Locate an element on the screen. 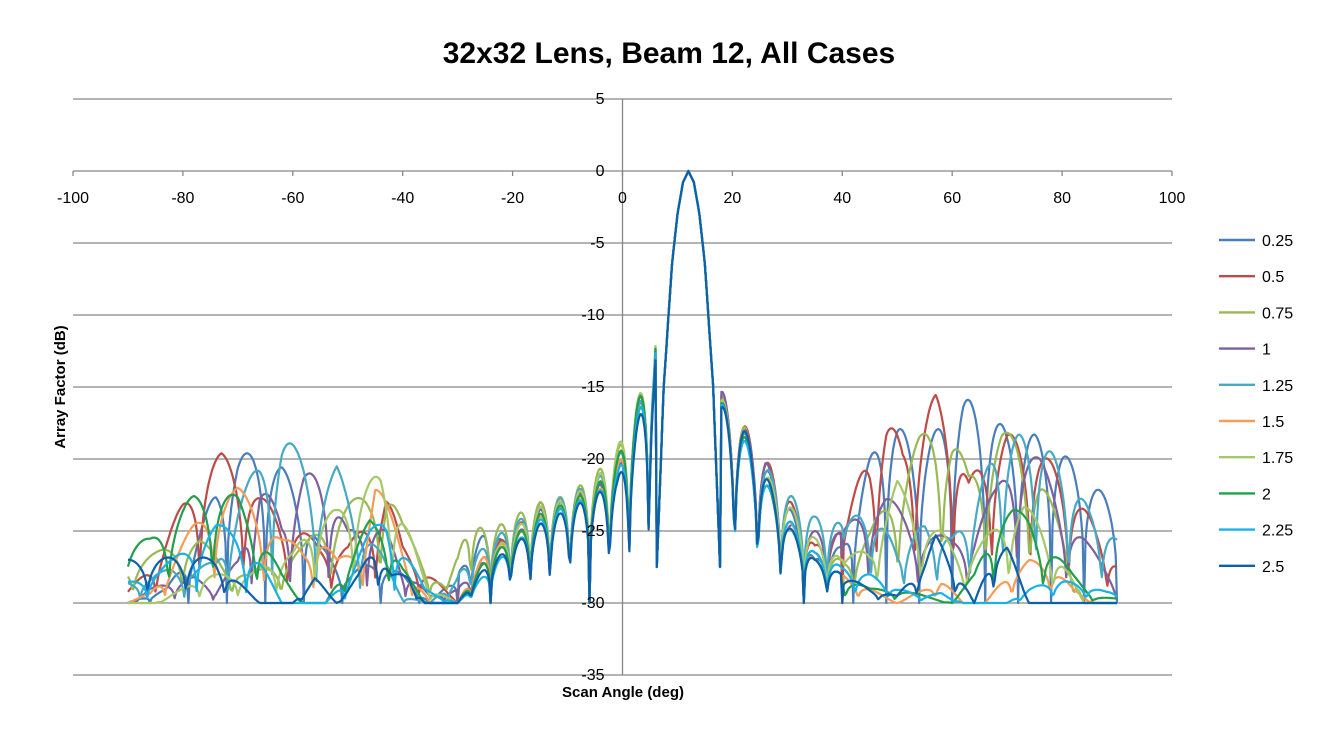 The height and width of the screenshot is (737, 1338). legend: 0.25 0.5 0.75 1 1.25 1.5 1.75 2 2.25 2.5 is located at coordinates (1256, 404).